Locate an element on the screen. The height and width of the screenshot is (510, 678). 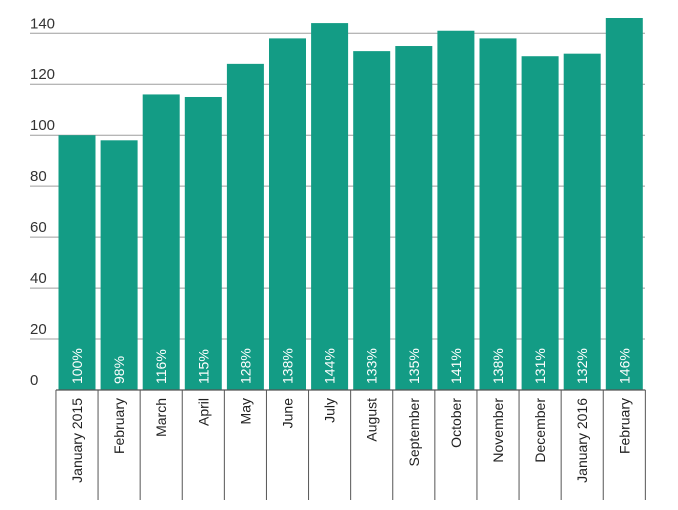
data-label: 116% is located at coordinates (161, 366).